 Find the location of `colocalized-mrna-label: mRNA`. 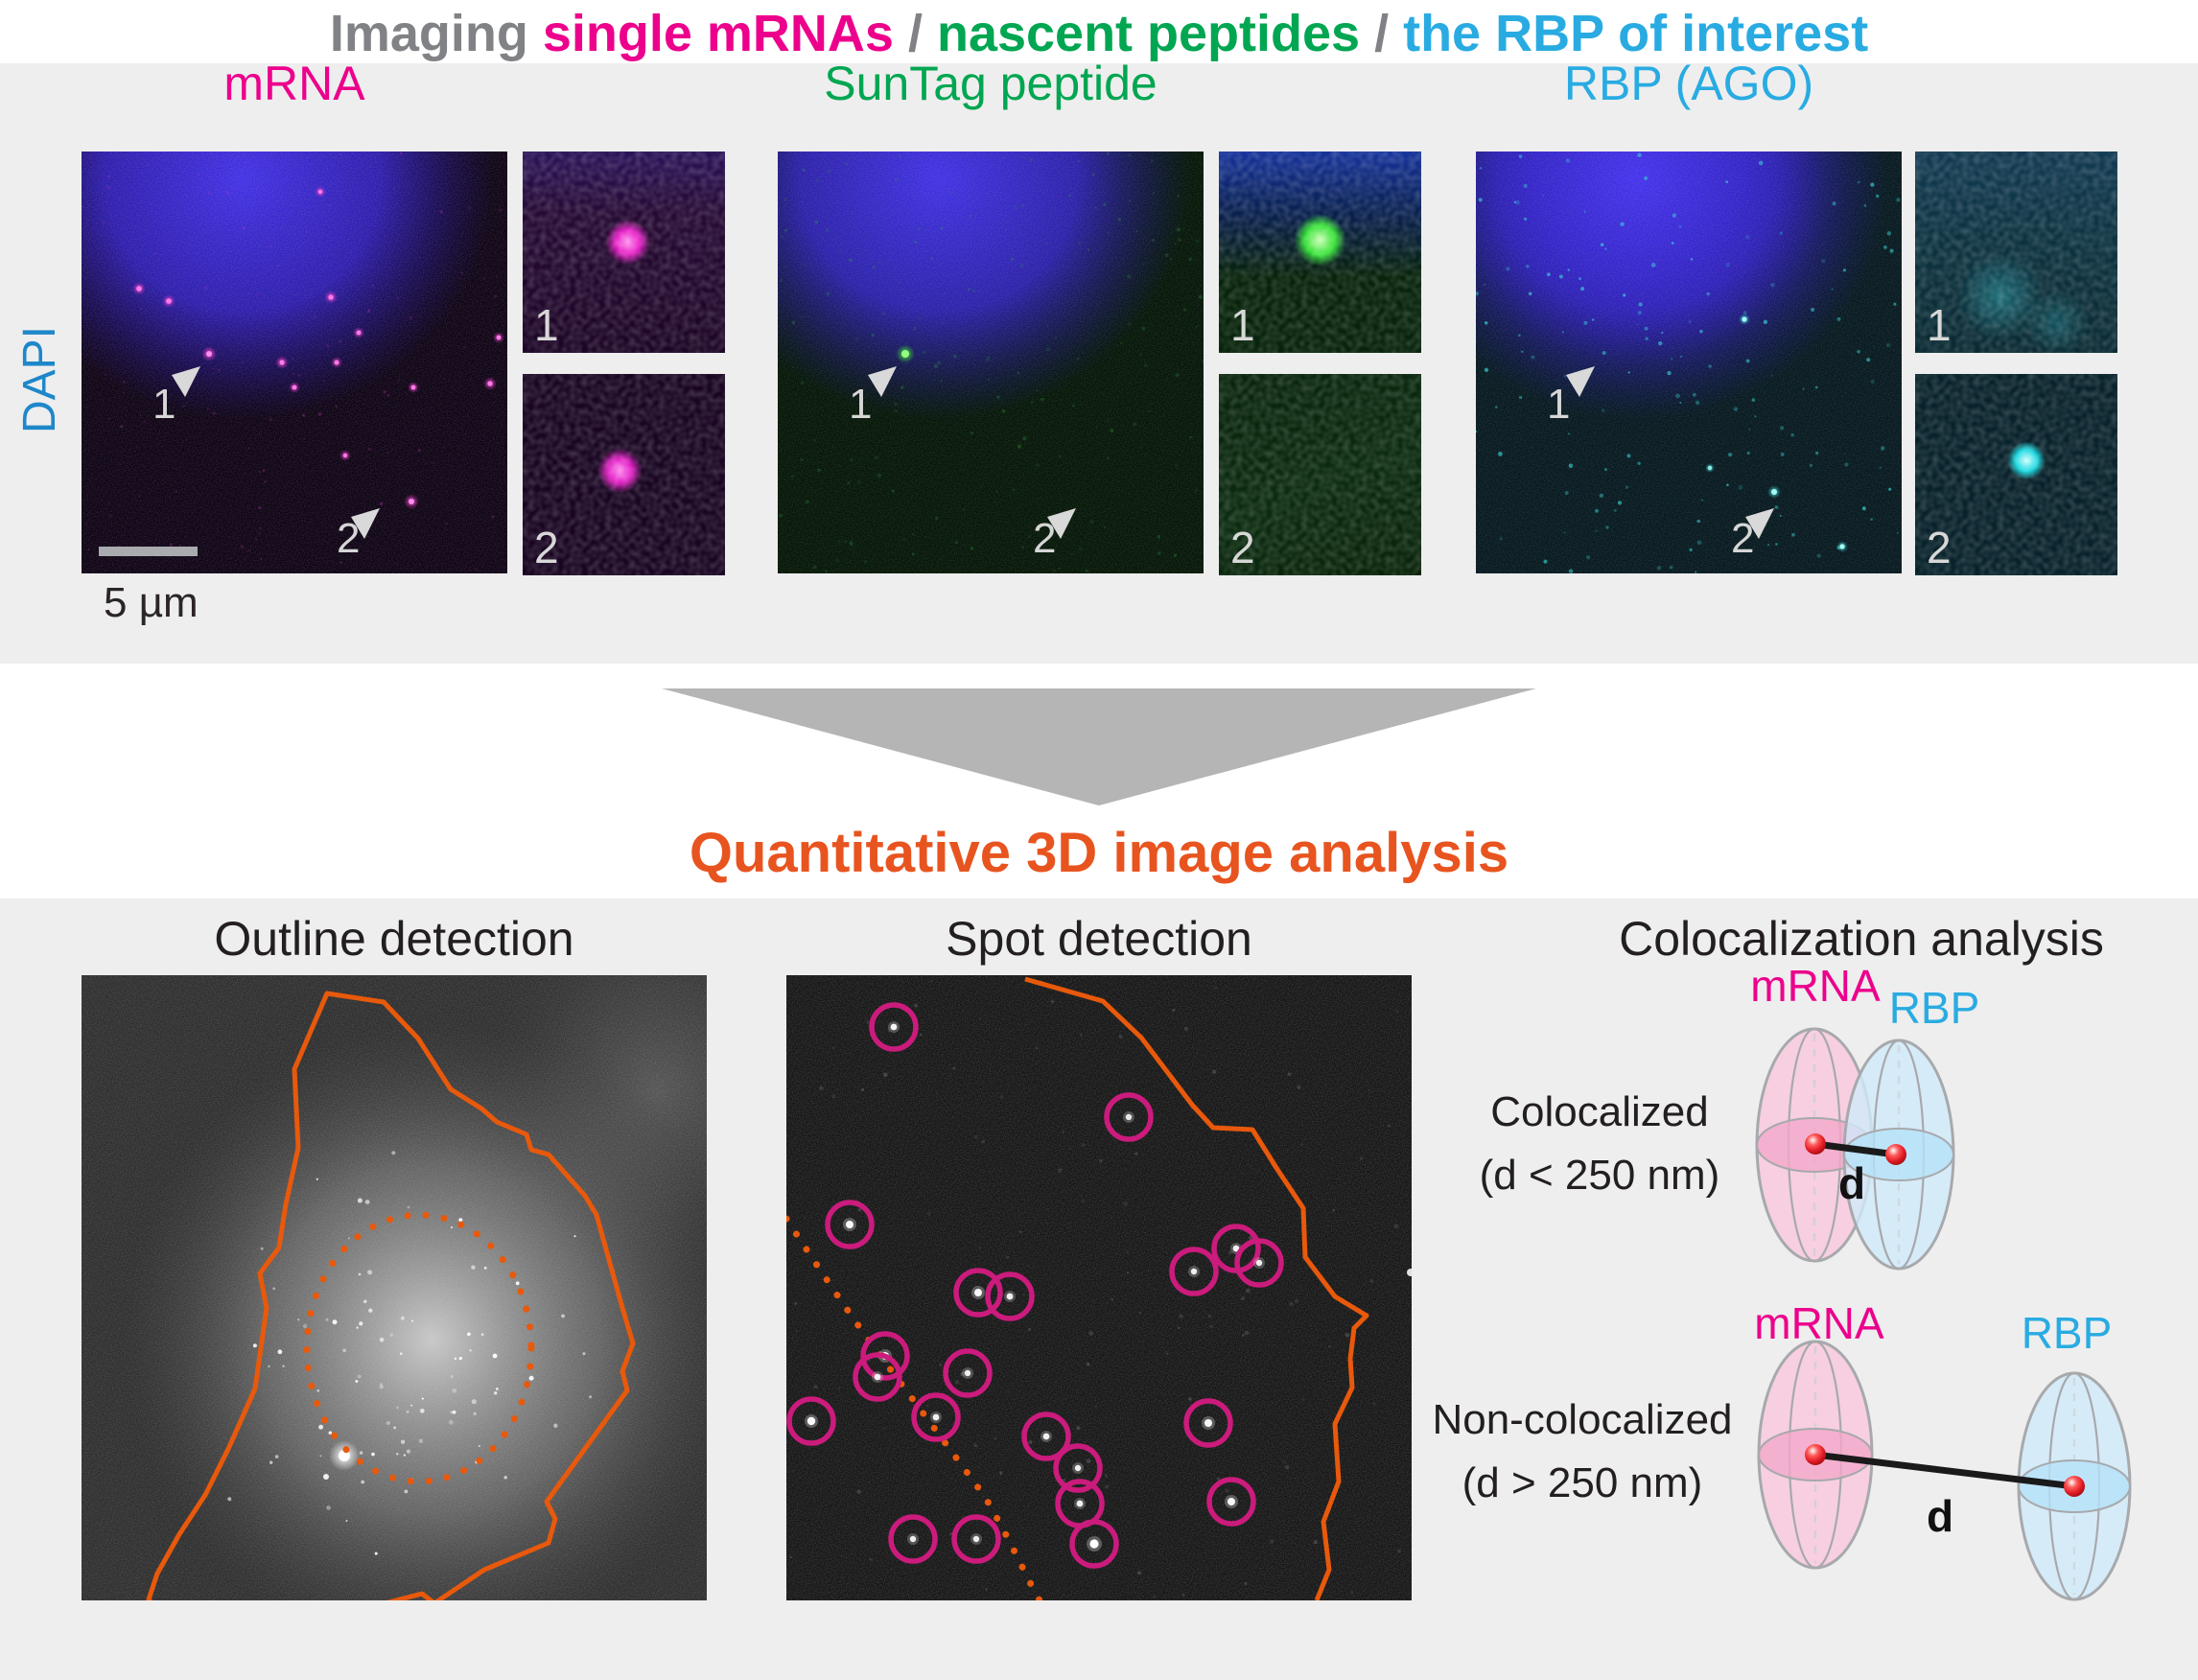

colocalized-mrna-label: mRNA is located at coordinates (1815, 986).